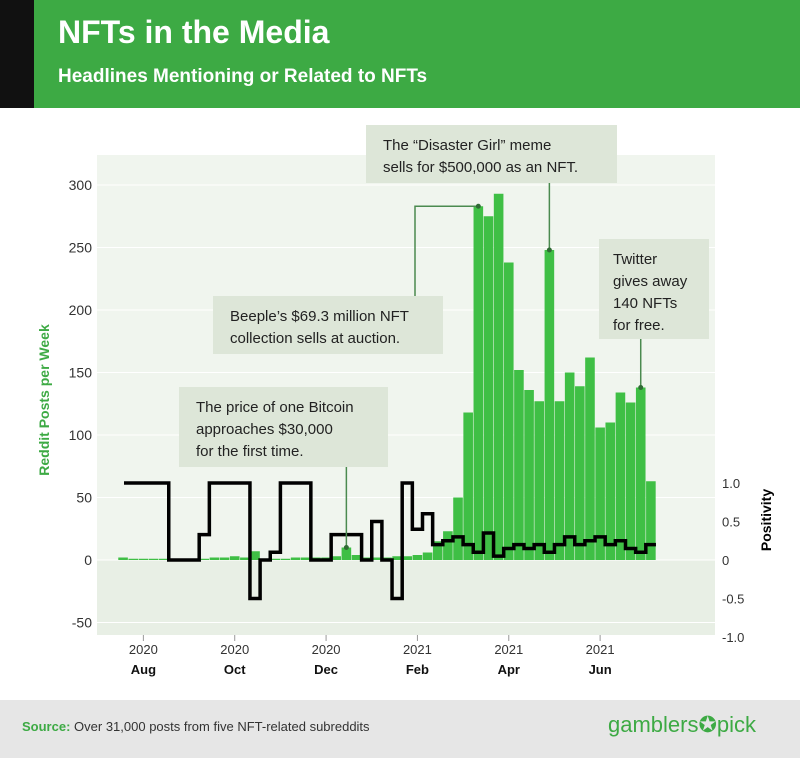  Describe the element at coordinates (315, 338) in the screenshot. I see `annotation-line: collection sells at auction.` at that location.